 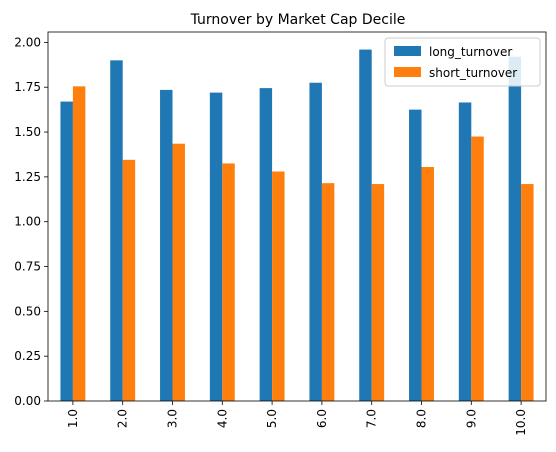 I want to click on bar-long_turnover-5.0, so click(x=266, y=244).